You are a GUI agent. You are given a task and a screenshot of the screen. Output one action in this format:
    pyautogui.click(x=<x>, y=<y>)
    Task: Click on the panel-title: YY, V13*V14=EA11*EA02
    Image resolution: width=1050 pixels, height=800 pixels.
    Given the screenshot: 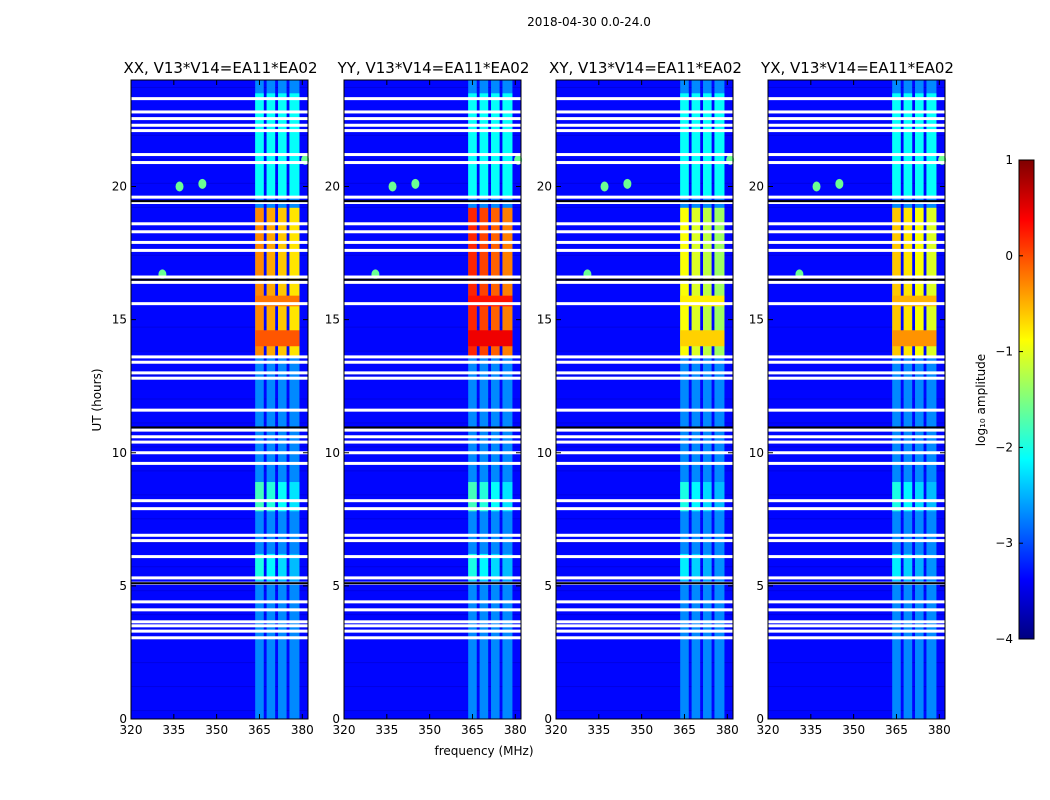 What is the action you would take?
    pyautogui.click(x=433, y=68)
    